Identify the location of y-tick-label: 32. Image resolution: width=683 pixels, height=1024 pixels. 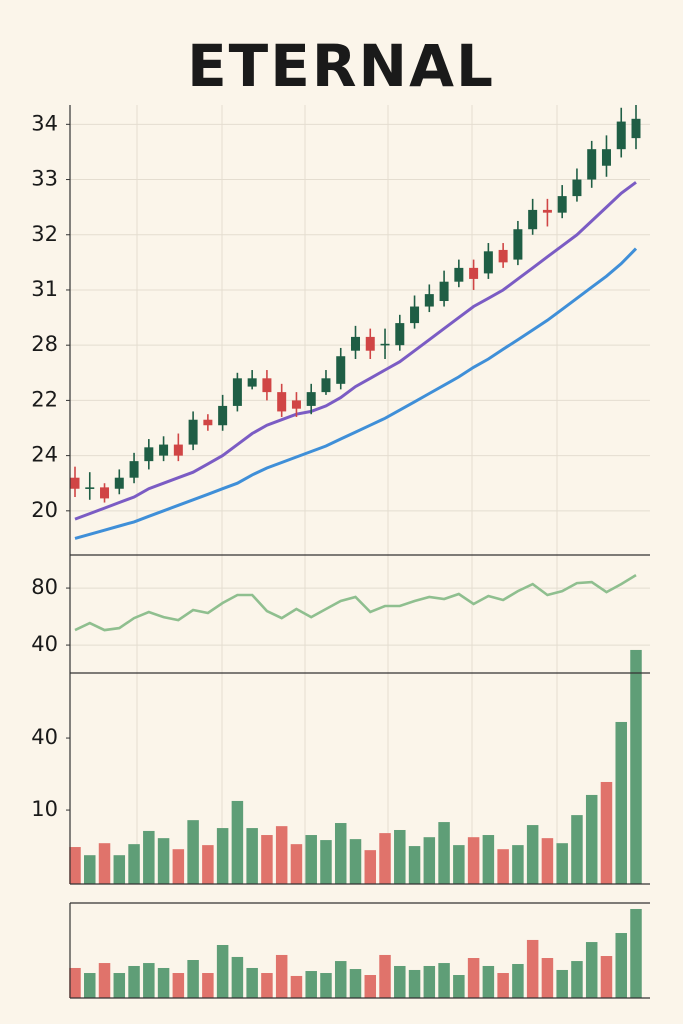
(44, 234).